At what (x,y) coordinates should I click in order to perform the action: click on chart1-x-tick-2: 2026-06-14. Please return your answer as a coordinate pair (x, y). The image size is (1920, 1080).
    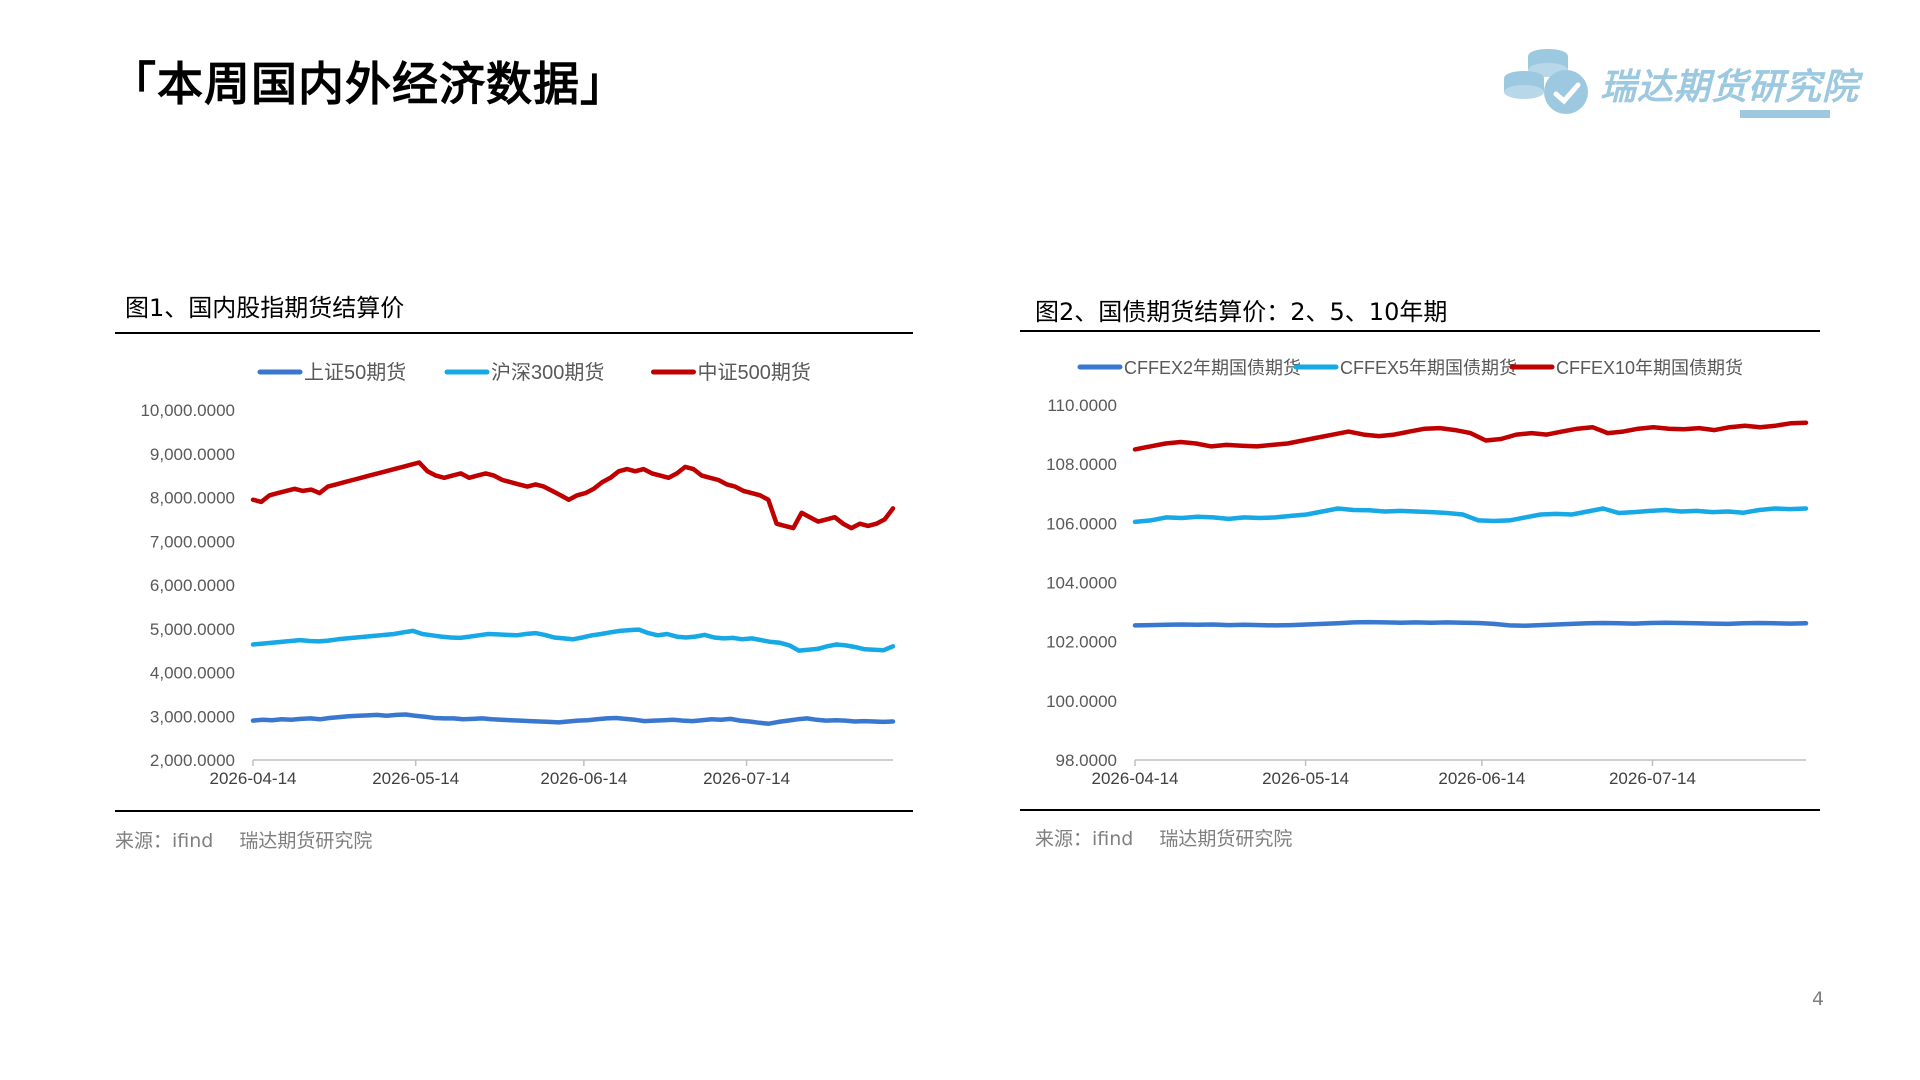
    Looking at the image, I should click on (583, 778).